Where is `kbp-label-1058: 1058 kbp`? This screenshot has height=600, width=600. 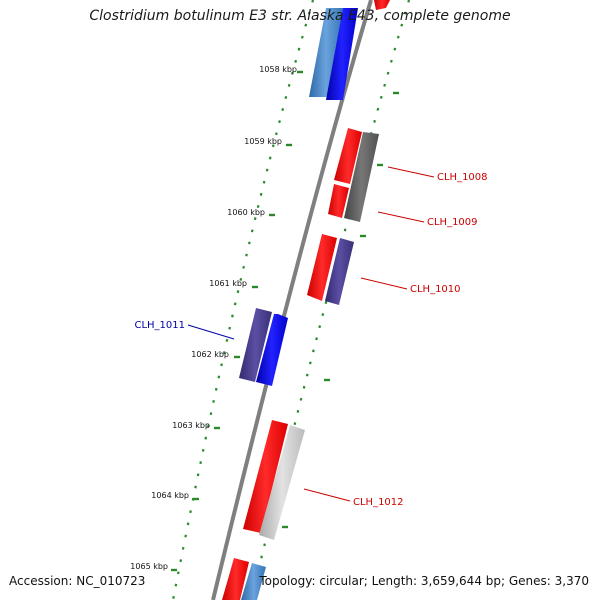
kbp-label-1058: 1058 kbp is located at coordinates (278, 69).